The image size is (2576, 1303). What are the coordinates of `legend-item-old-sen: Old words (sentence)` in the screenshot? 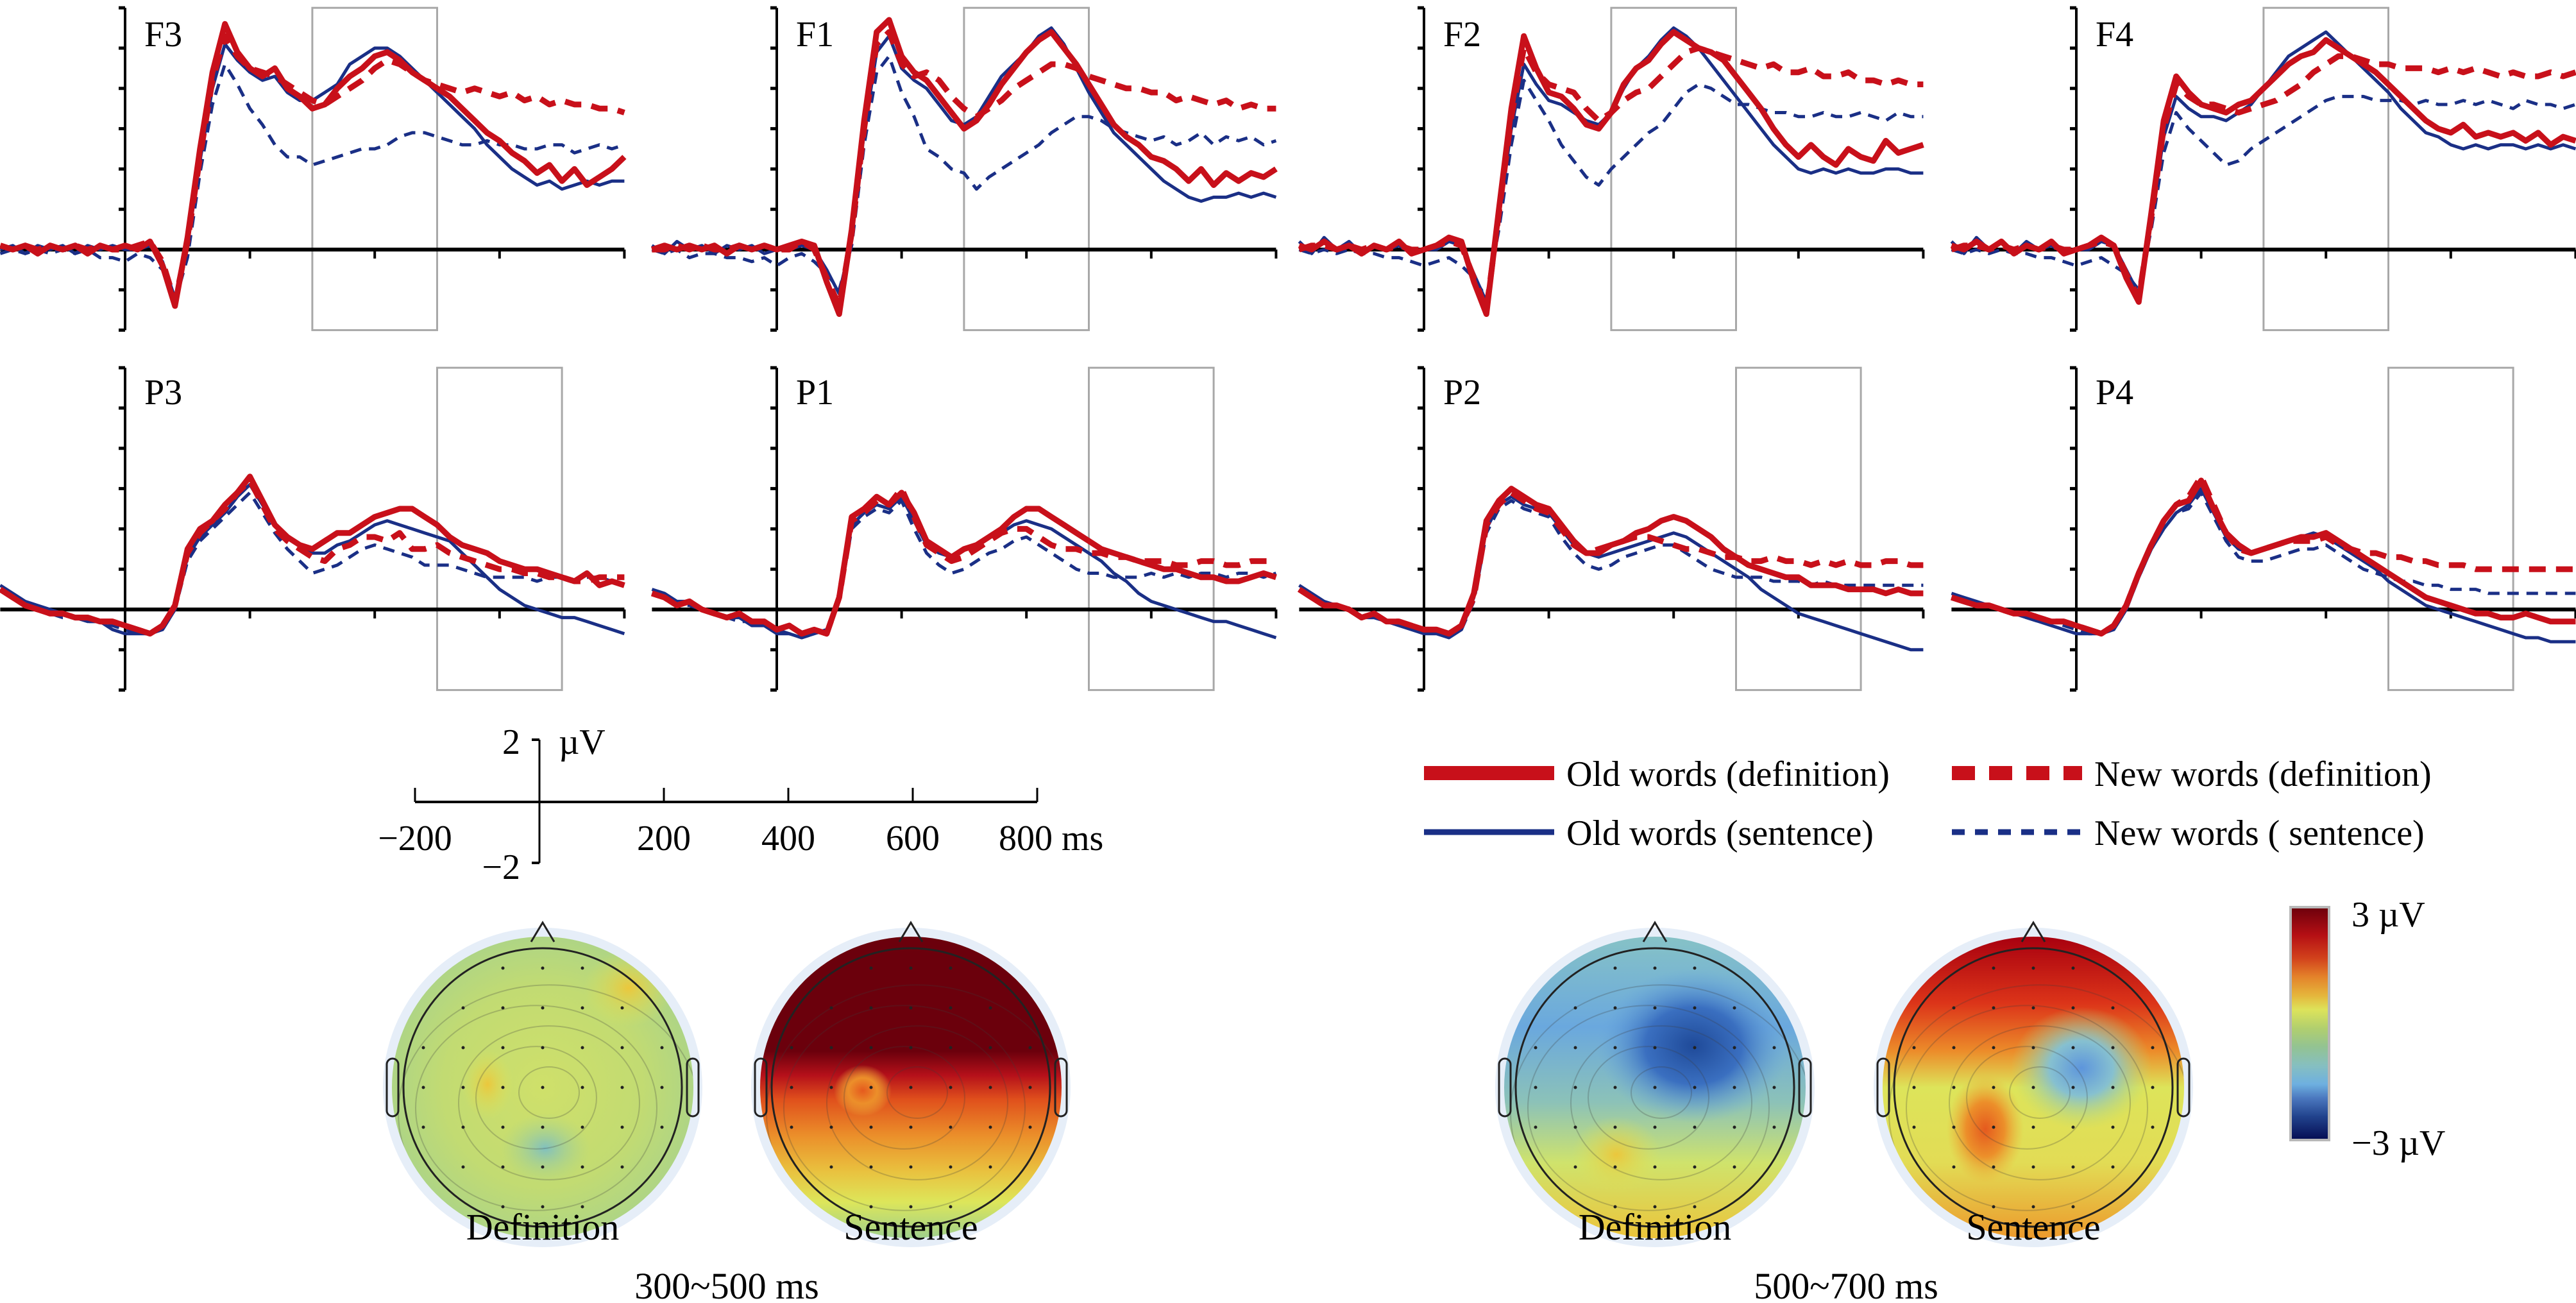 It's located at (1649, 833).